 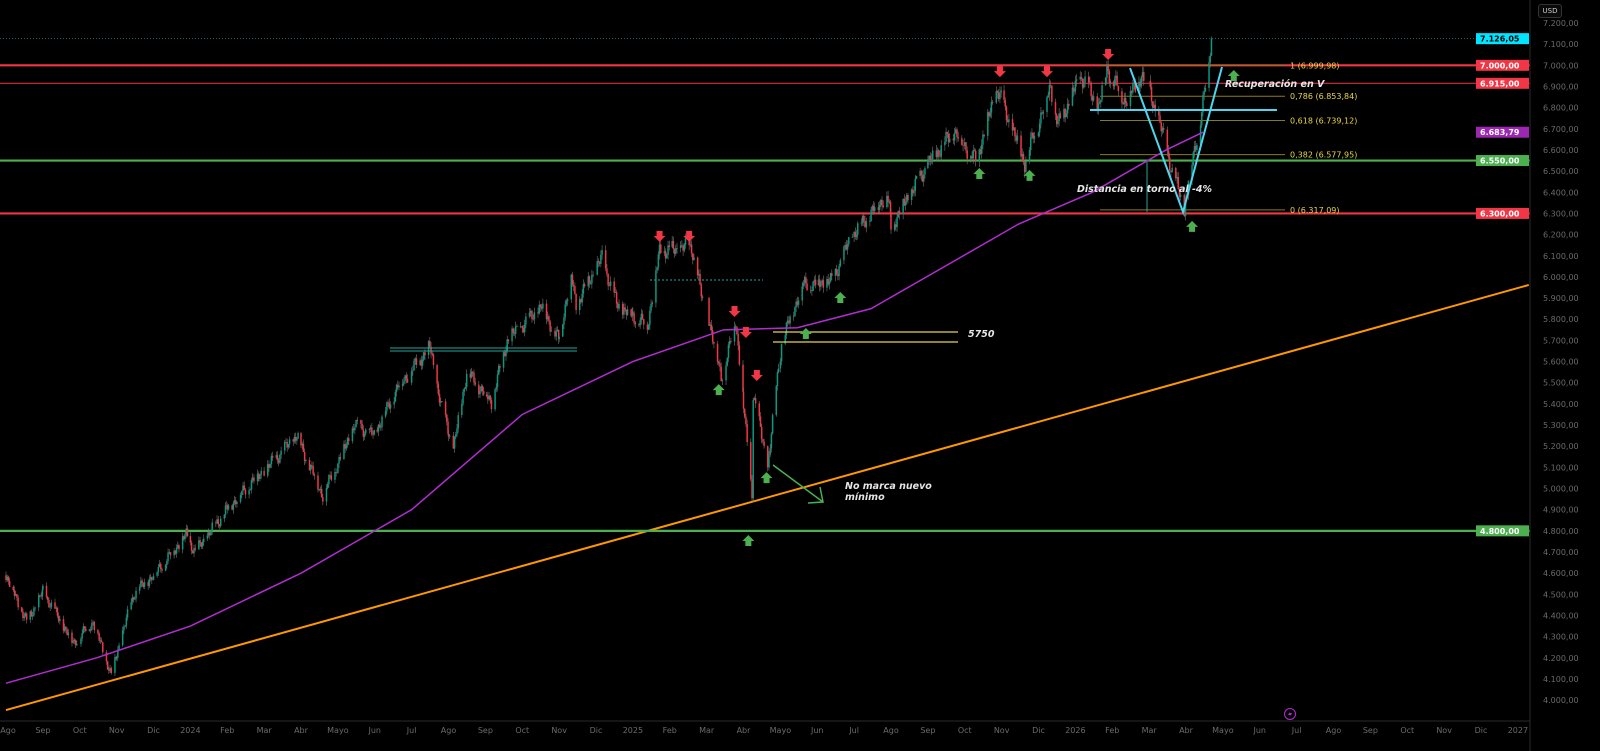 I want to click on fib-level-label: 0,382 (6.577,95), so click(x=1323, y=155).